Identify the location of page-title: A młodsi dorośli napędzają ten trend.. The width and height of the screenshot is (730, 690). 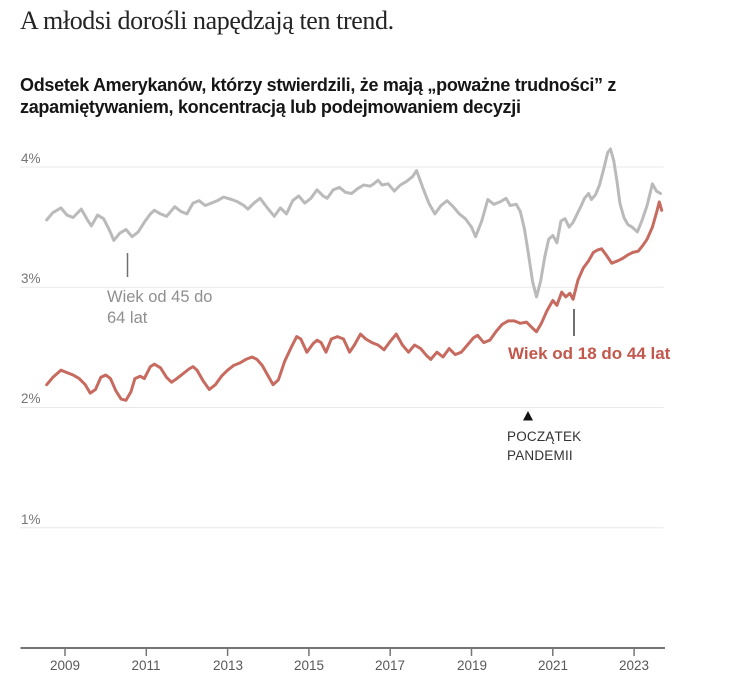
(207, 20).